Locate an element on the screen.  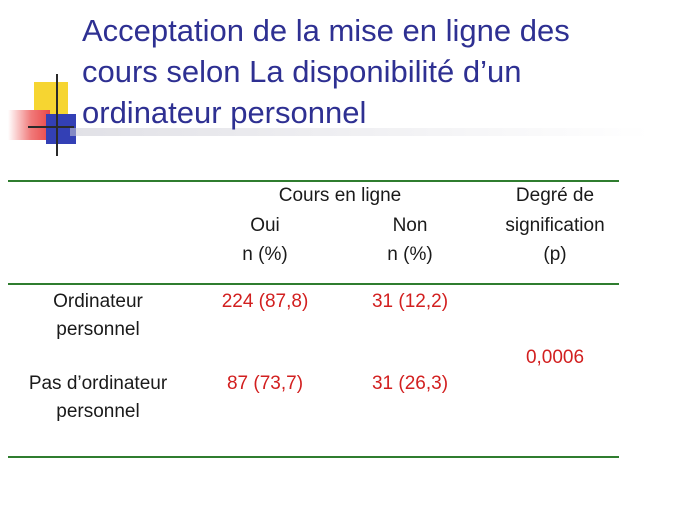
row-1-oui: 224 (87,8) is located at coordinates (265, 301).